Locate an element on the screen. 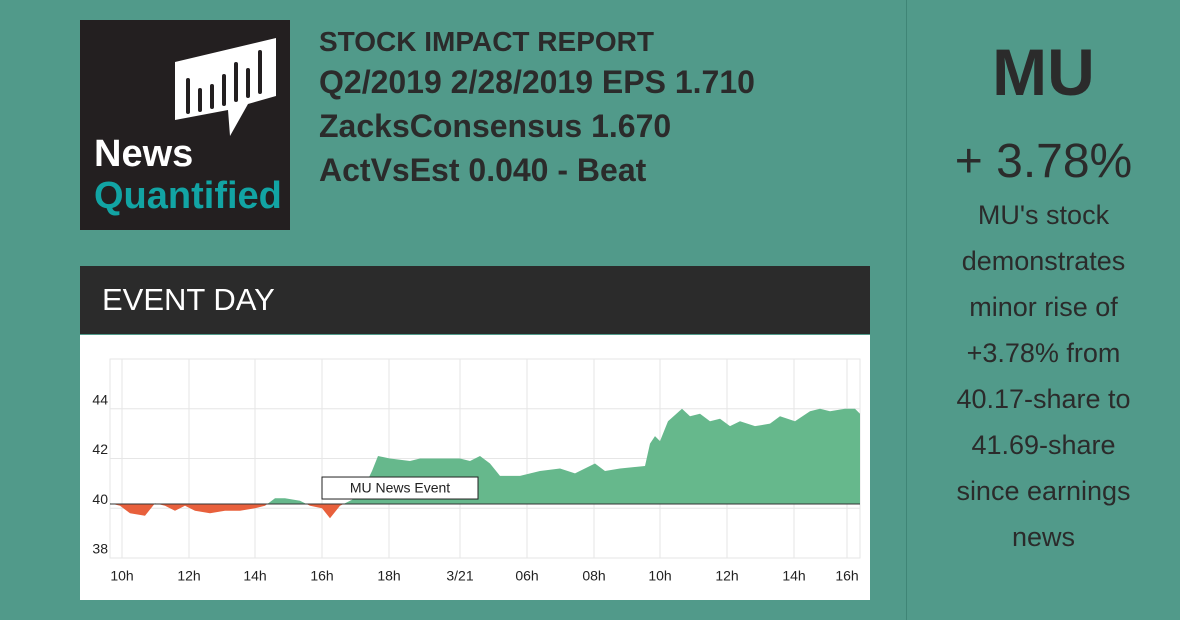 This screenshot has width=1180, height=620. logo-text: News is located at coordinates (143, 154).